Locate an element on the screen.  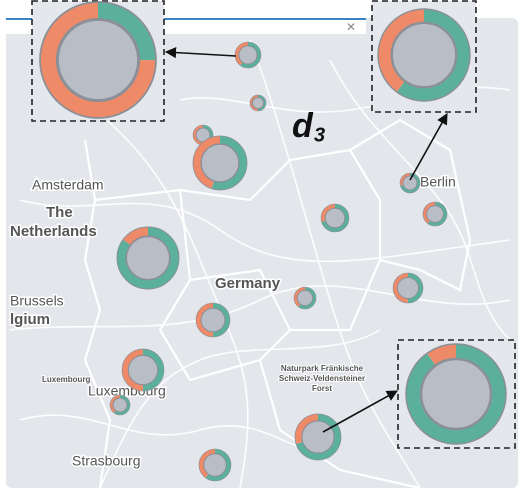
park-label: Schweiz-Veldensteiner is located at coordinates (322, 378).